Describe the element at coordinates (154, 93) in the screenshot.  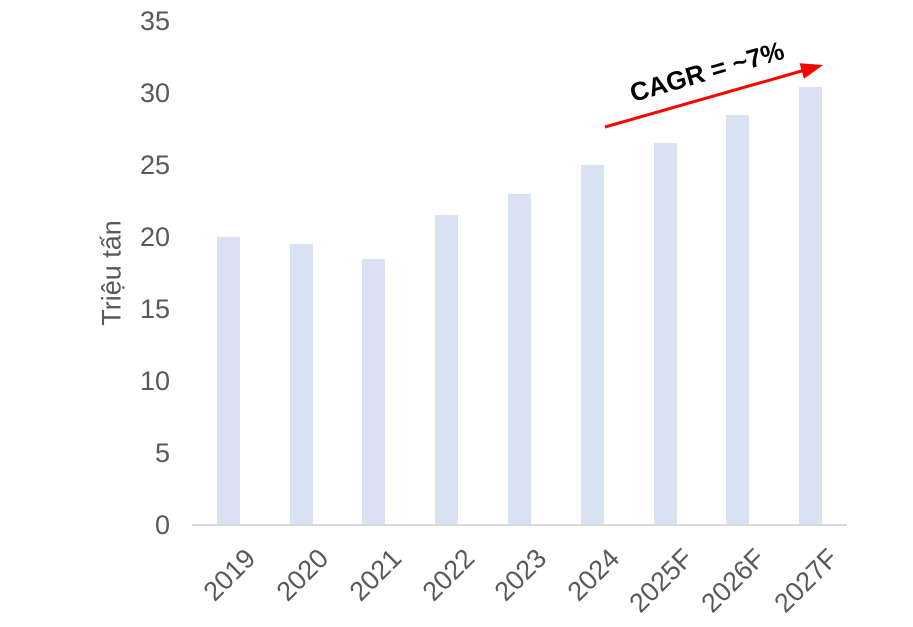
I see `y-tick-label: 30` at that location.